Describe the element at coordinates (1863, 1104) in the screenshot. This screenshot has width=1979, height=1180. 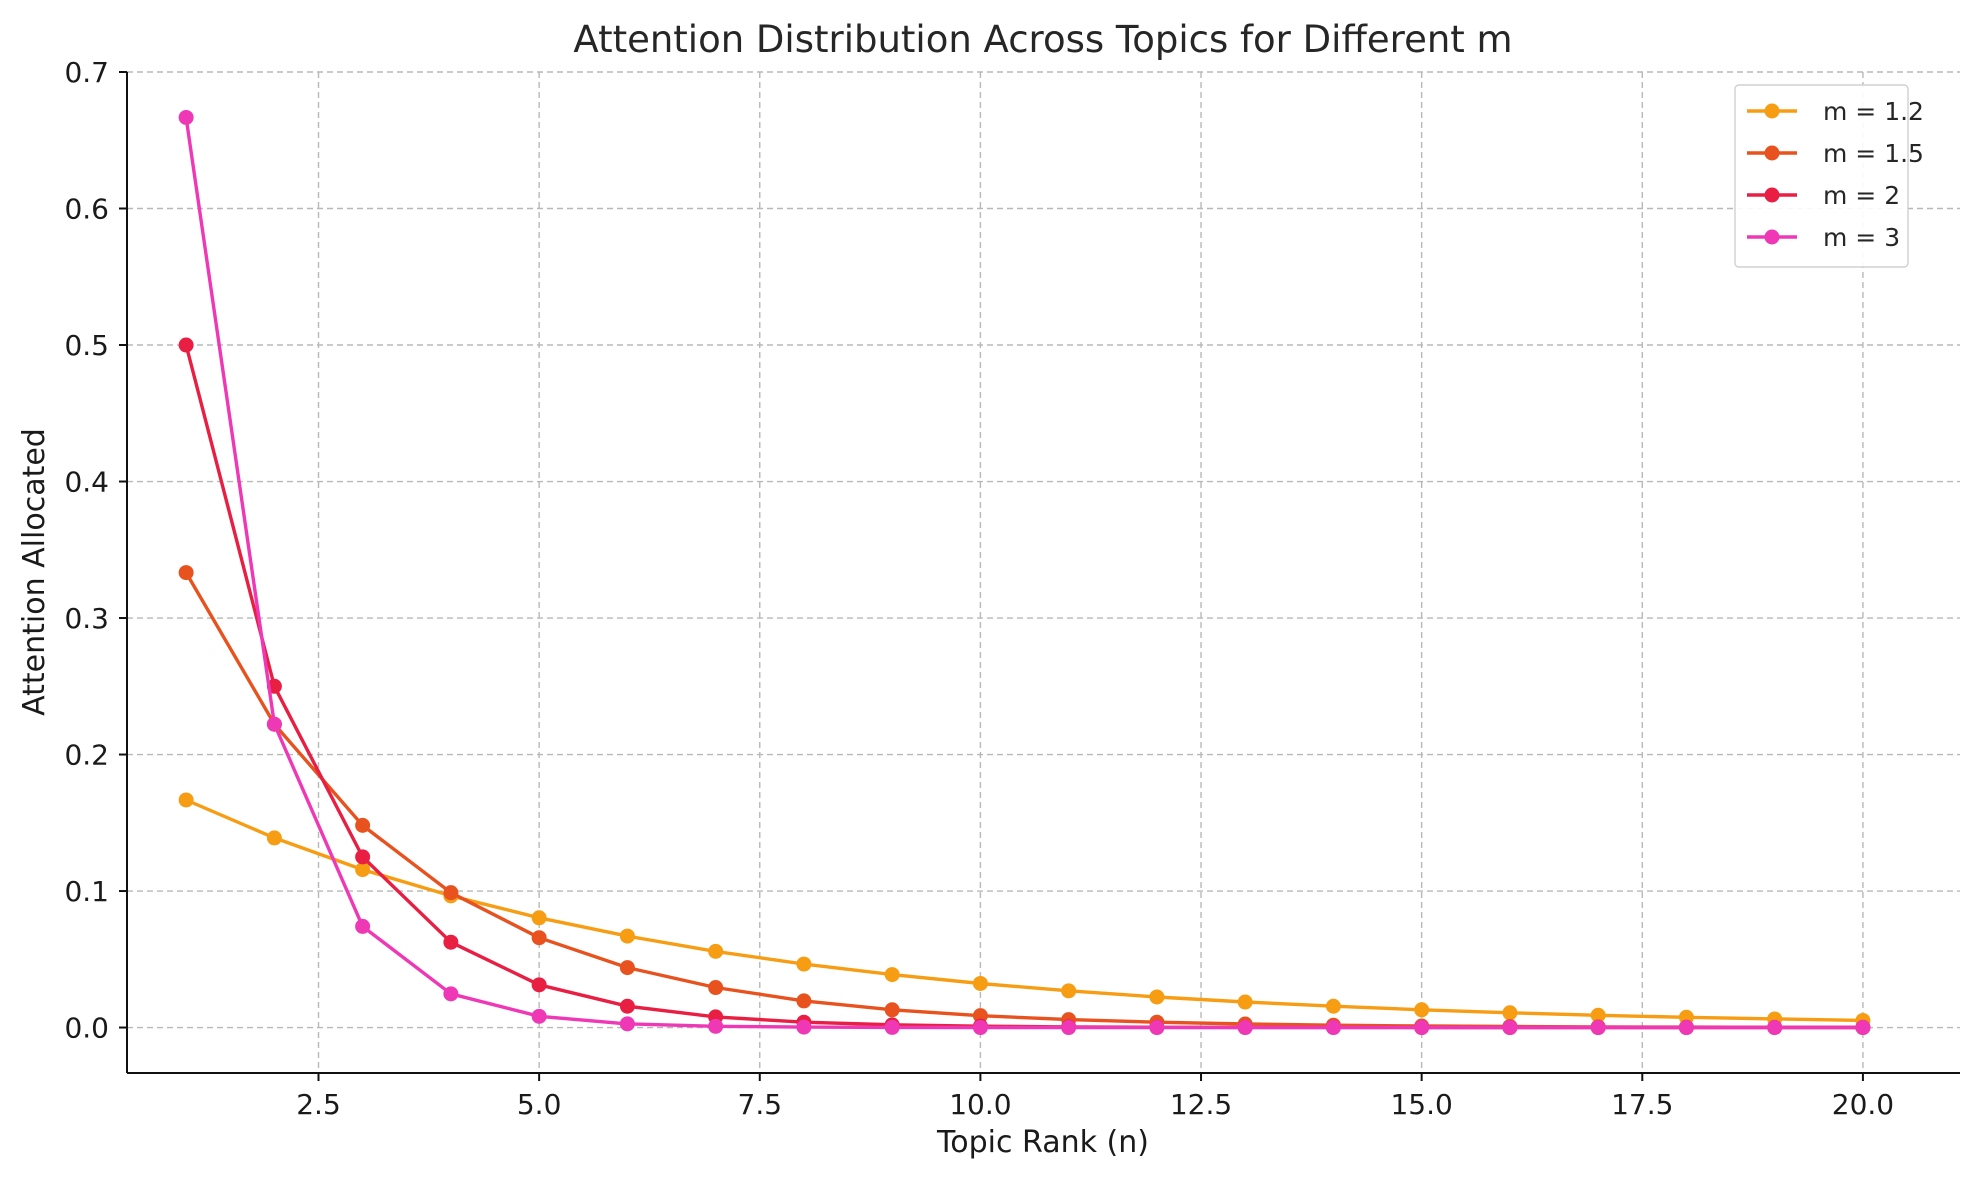
I see `x-tick-label: 20.0` at that location.